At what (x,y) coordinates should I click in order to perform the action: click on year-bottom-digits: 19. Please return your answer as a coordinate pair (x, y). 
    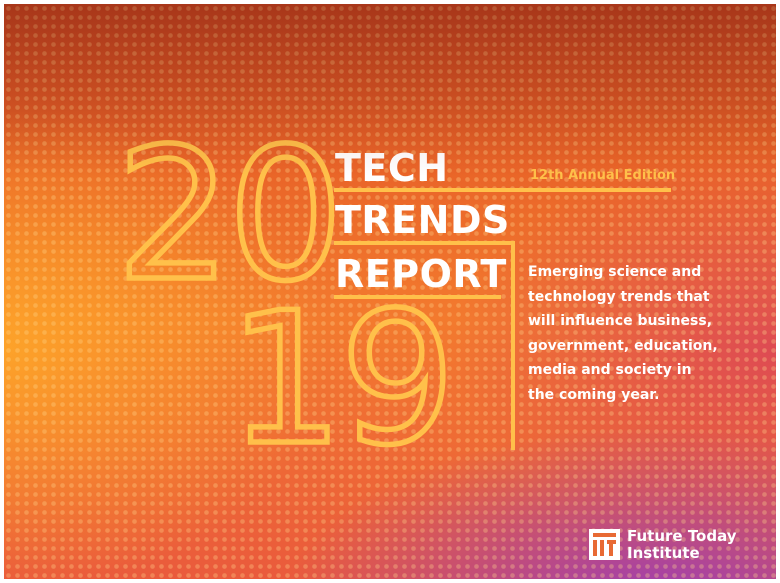
    Looking at the image, I should click on (340, 379).